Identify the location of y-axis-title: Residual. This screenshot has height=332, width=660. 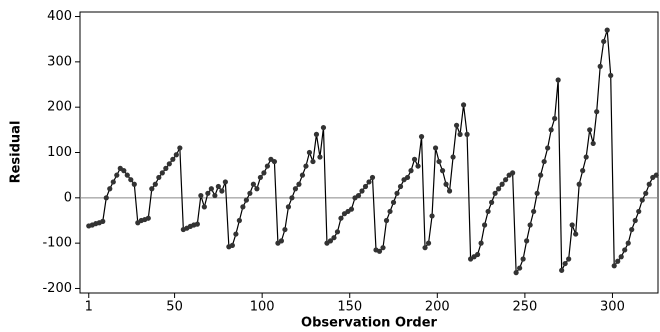
(16, 152).